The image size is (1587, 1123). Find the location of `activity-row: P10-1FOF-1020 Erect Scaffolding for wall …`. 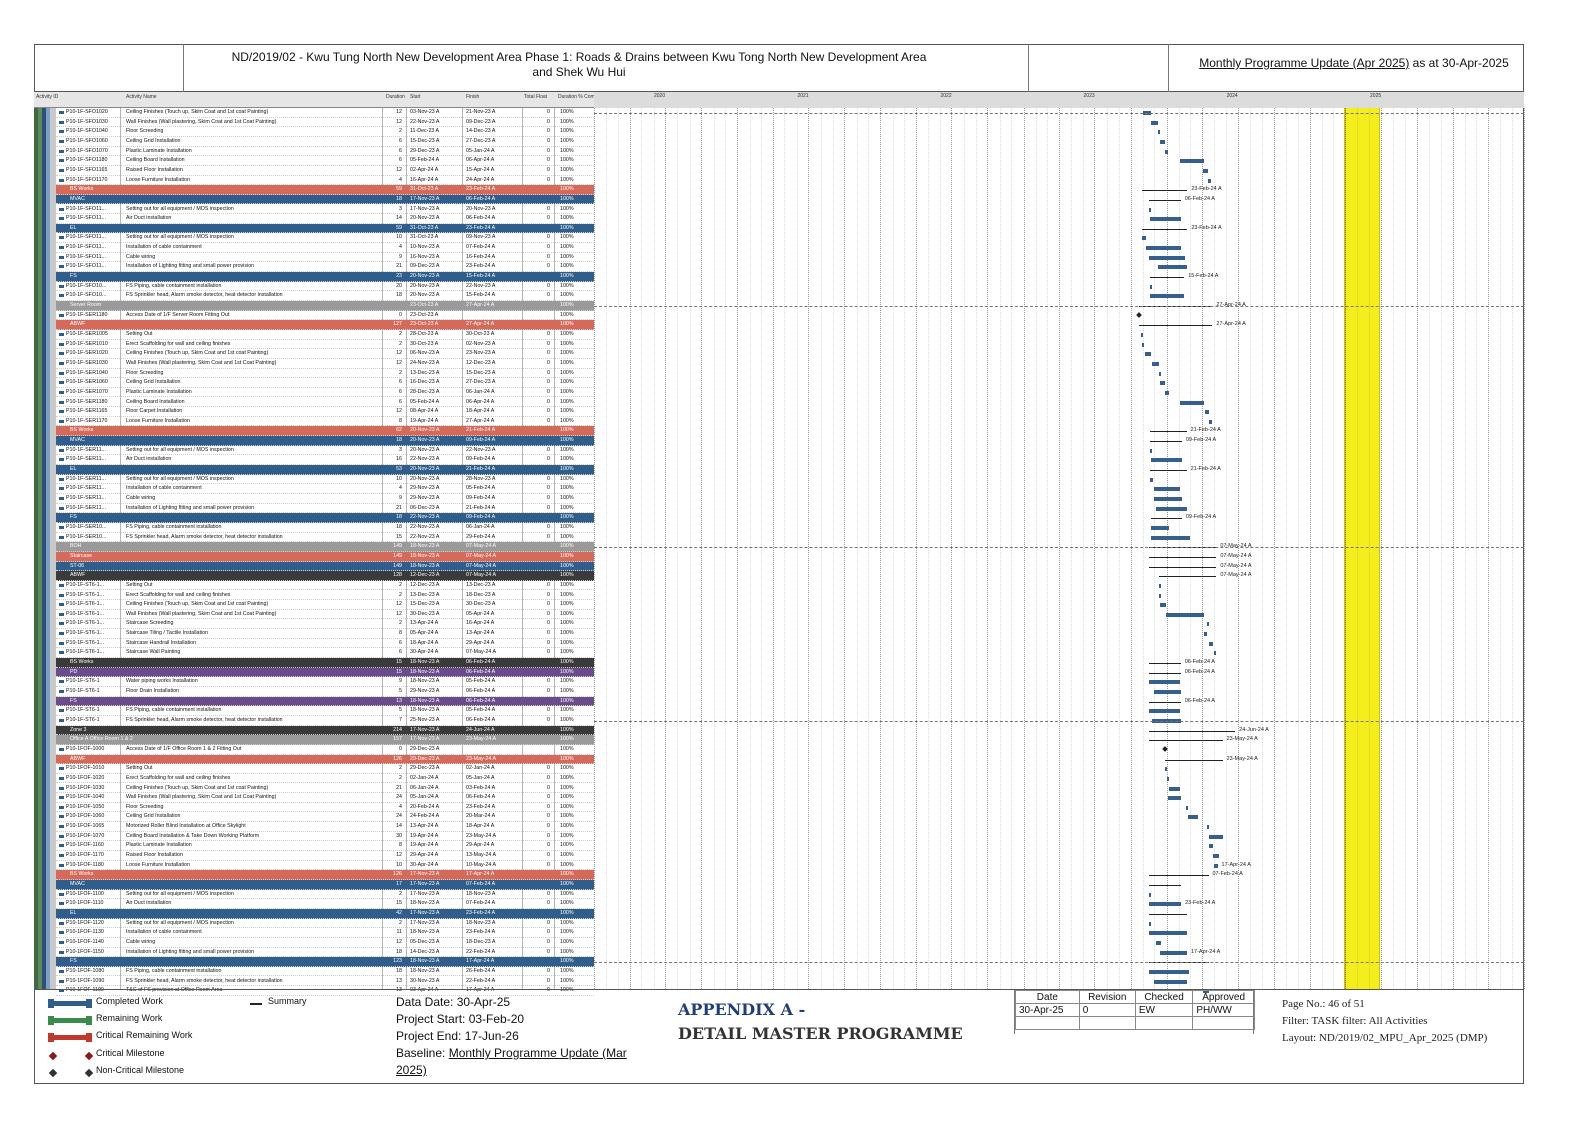

activity-row: P10-1FOF-1020 Erect Scaffolding for wall … is located at coordinates (325, 779).